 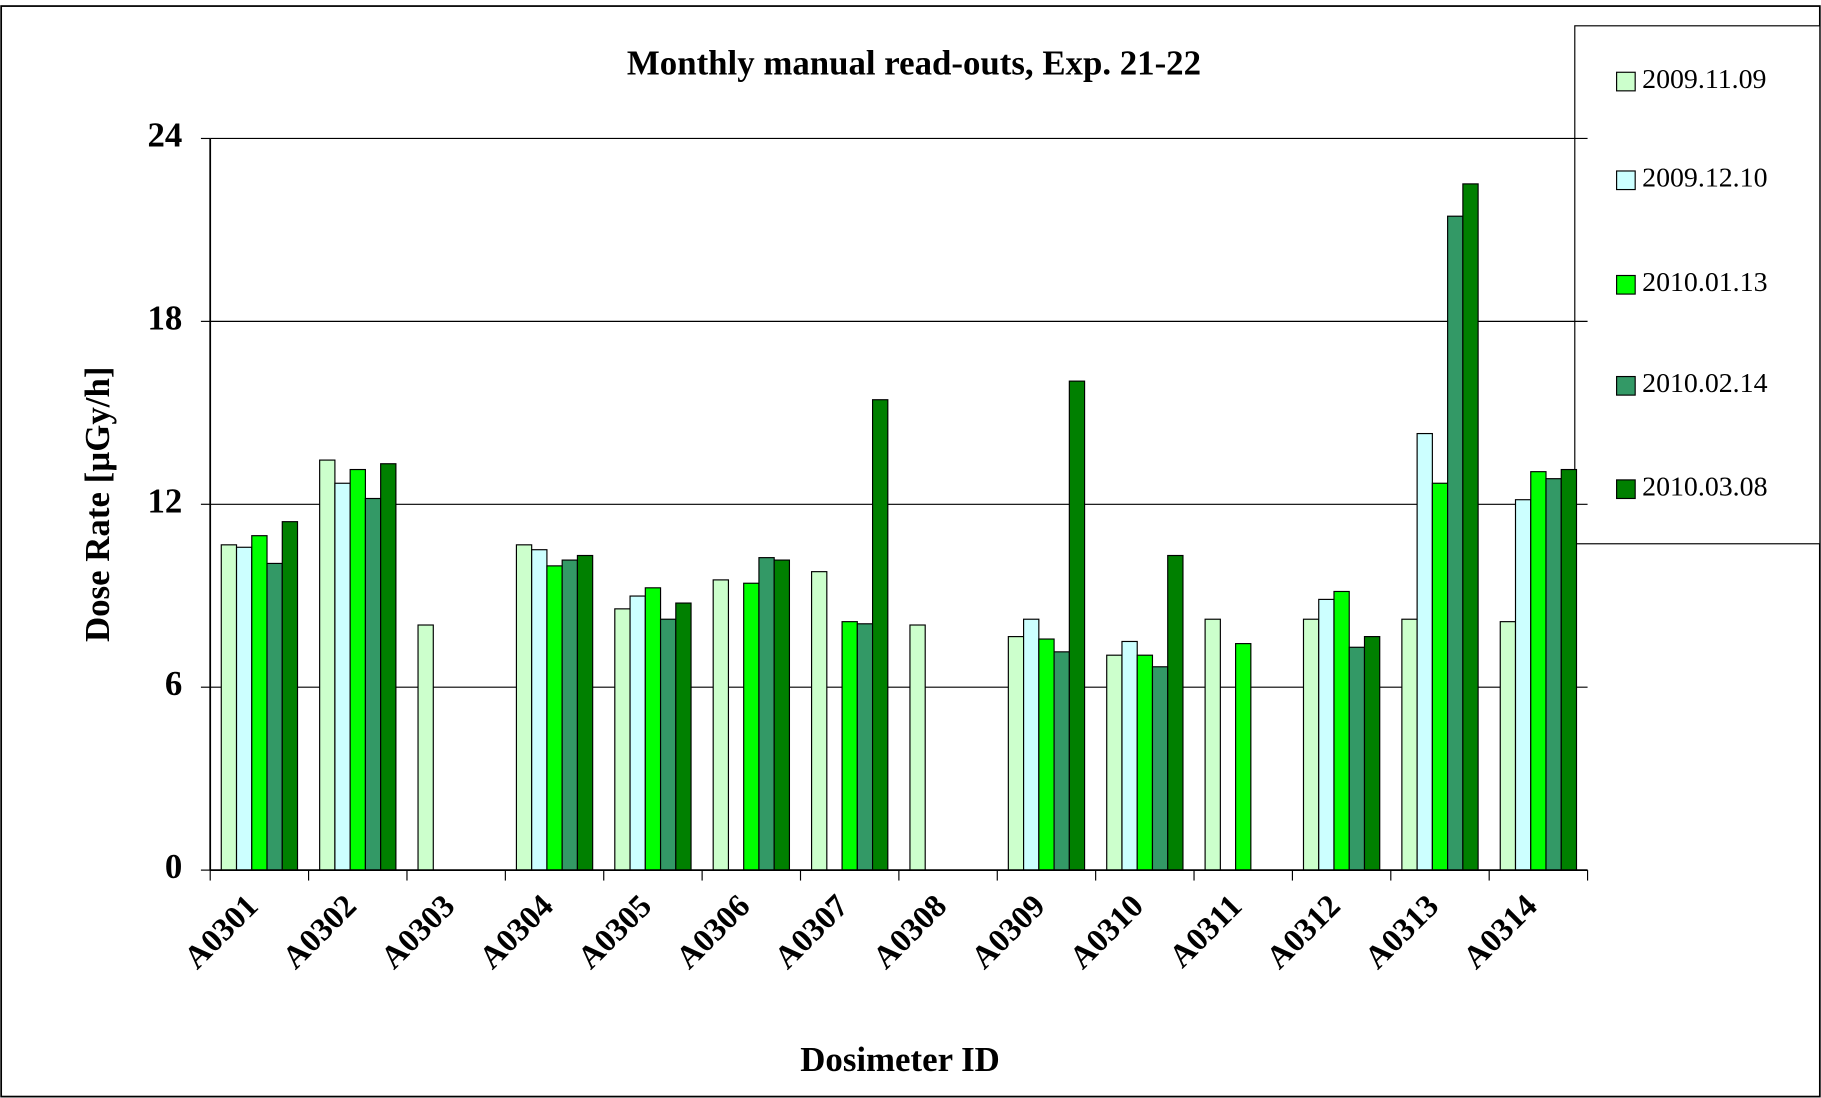 I want to click on y-tick-label: 6, so click(x=173, y=683).